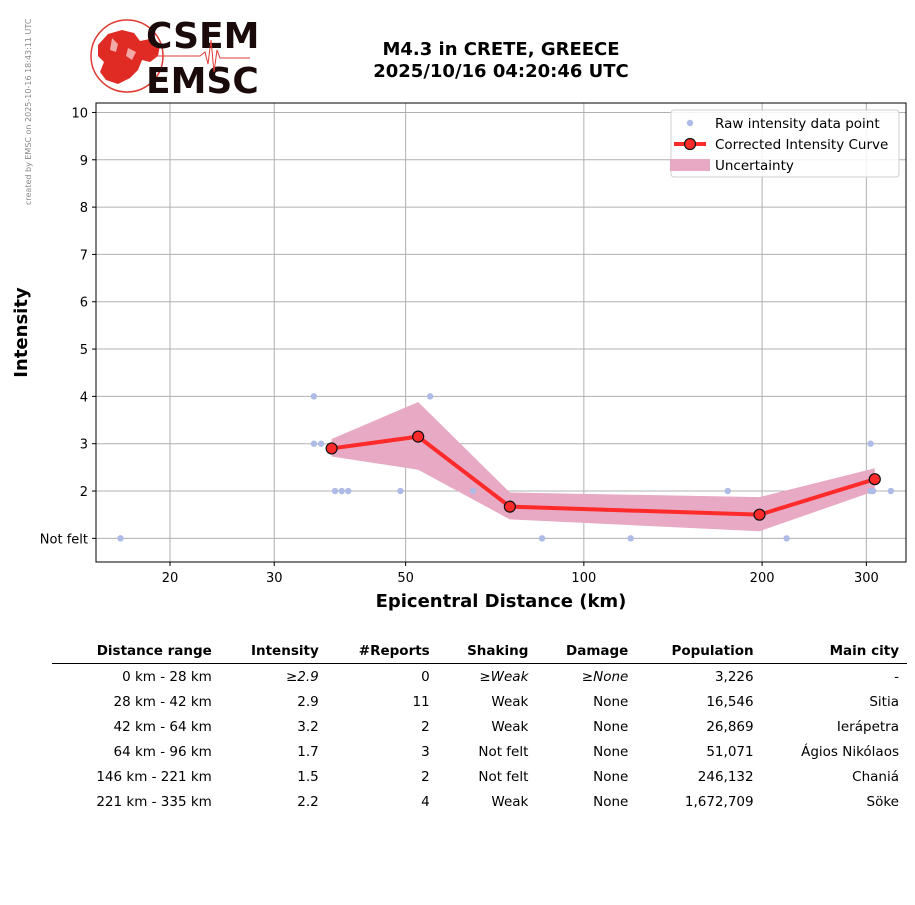 This screenshot has height=905, width=915. I want to click on legend-label: Raw intensity data point, so click(797, 124).